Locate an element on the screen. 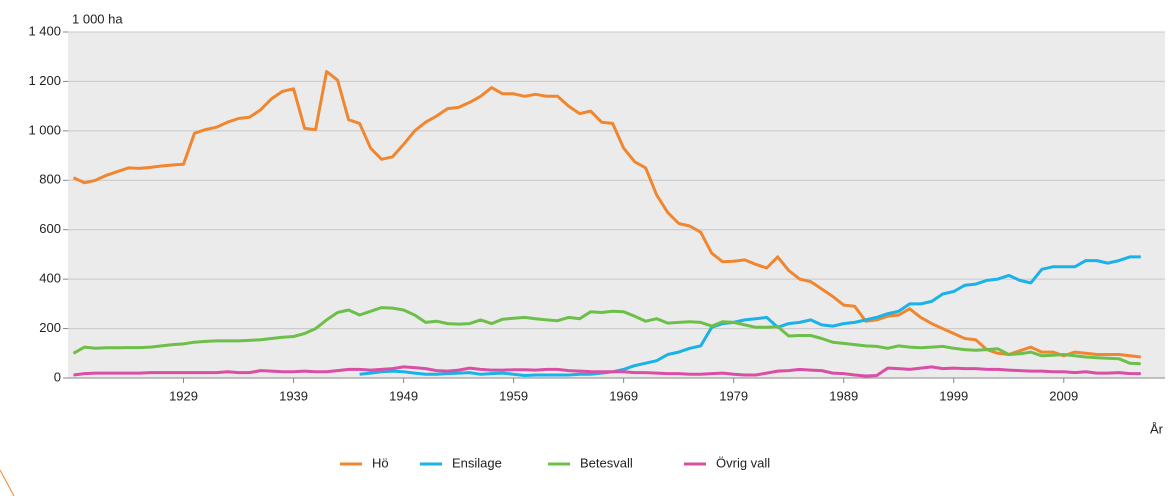 This screenshot has height=500, width=1168. y-tick-label: 0 is located at coordinates (57, 376).